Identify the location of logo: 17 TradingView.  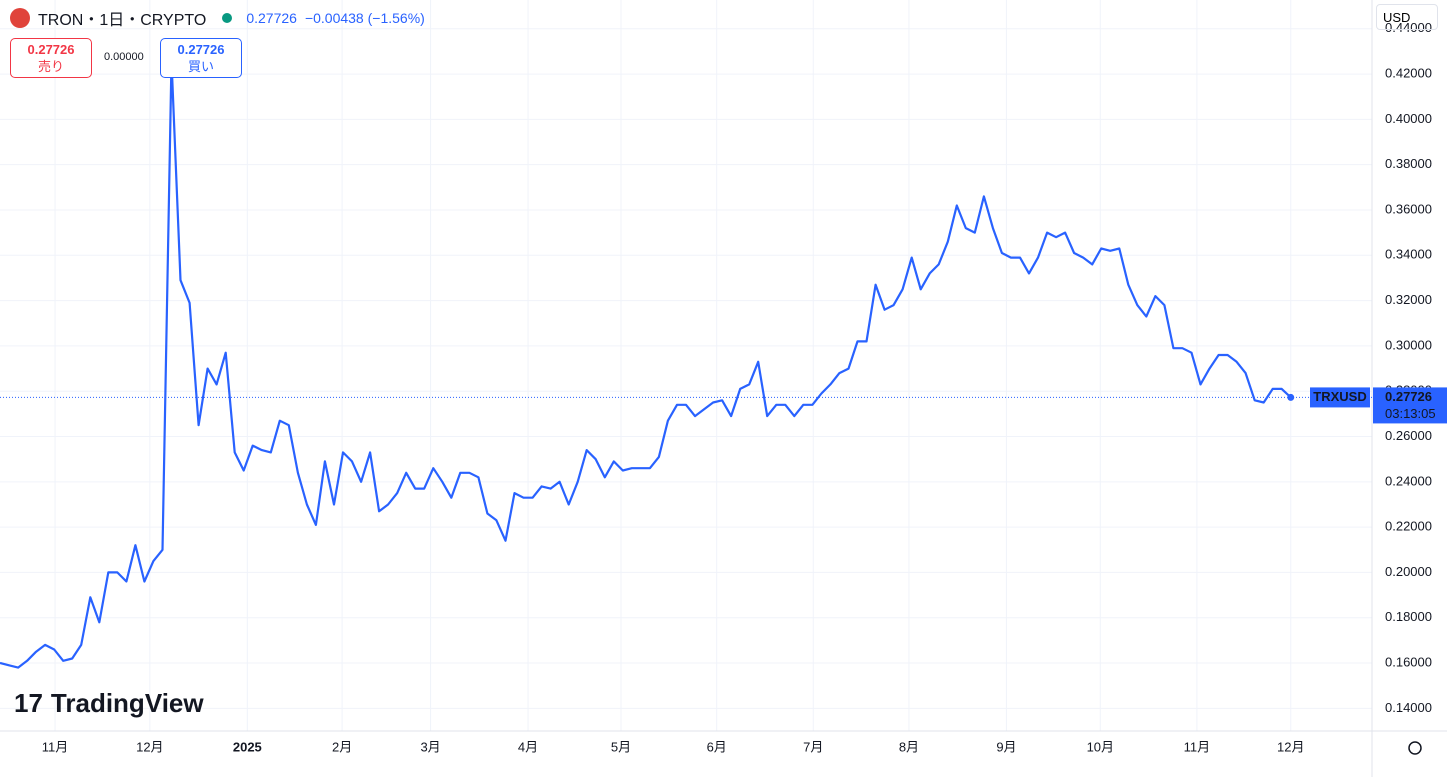
(109, 703).